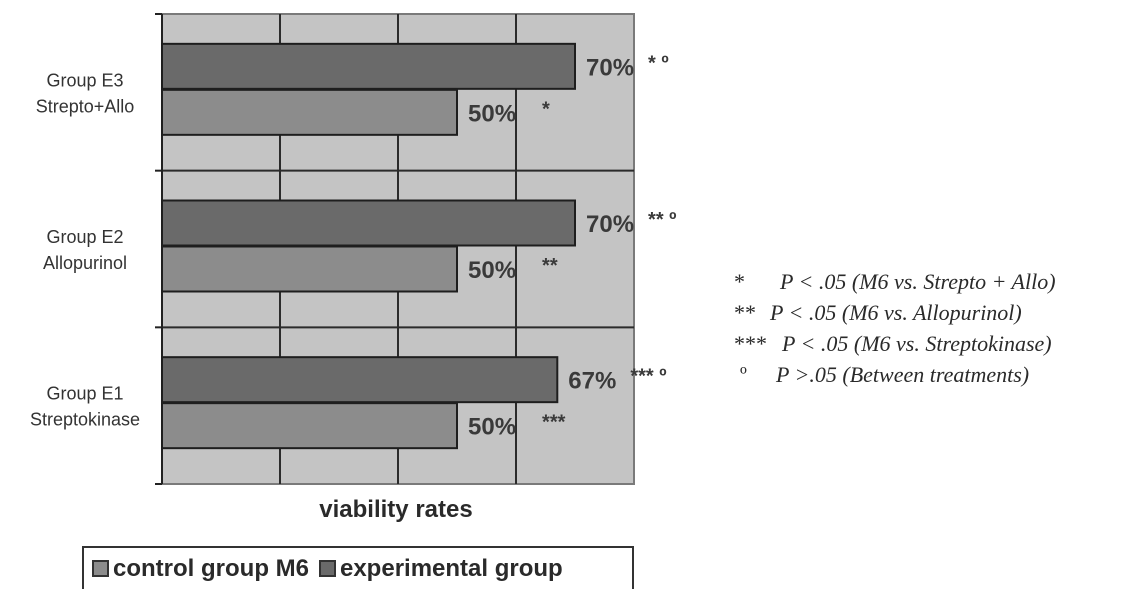 The width and height of the screenshot is (1129, 589). I want to click on note-row: ** P < .05 (M6 vs. Allopurinol), so click(931, 312).